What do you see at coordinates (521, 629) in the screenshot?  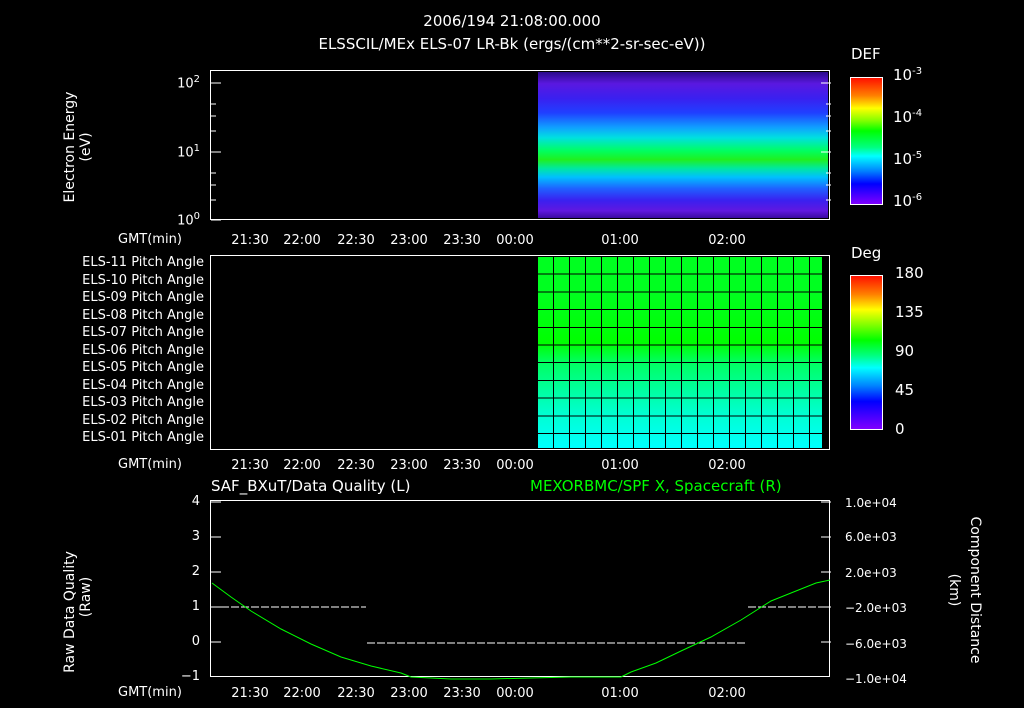 I see `spacecraft-x-series` at bounding box center [521, 629].